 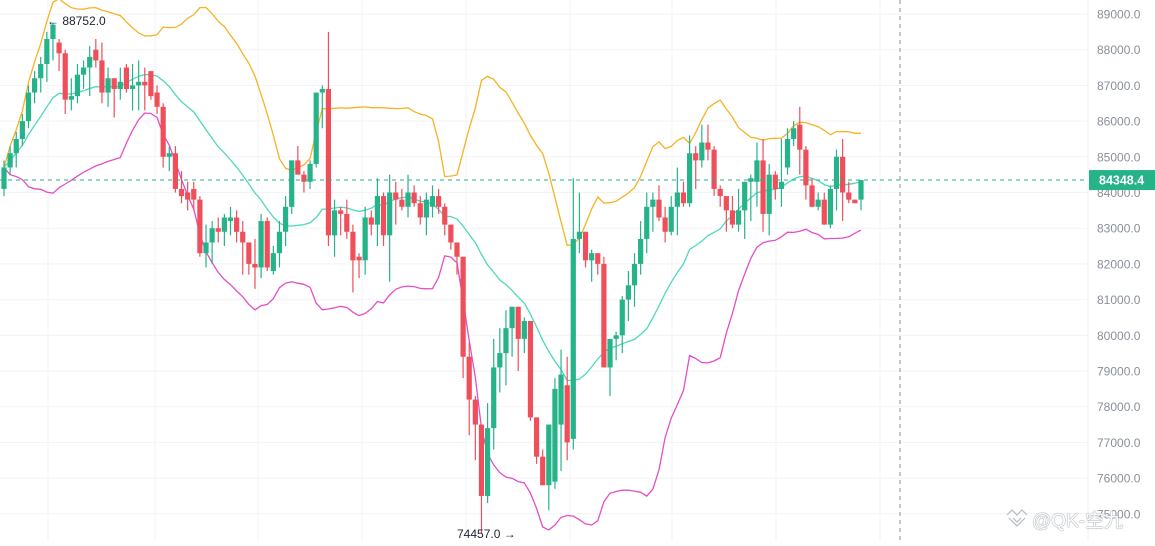 I want to click on price-tick-label: 85000.0, so click(x=1119, y=157).